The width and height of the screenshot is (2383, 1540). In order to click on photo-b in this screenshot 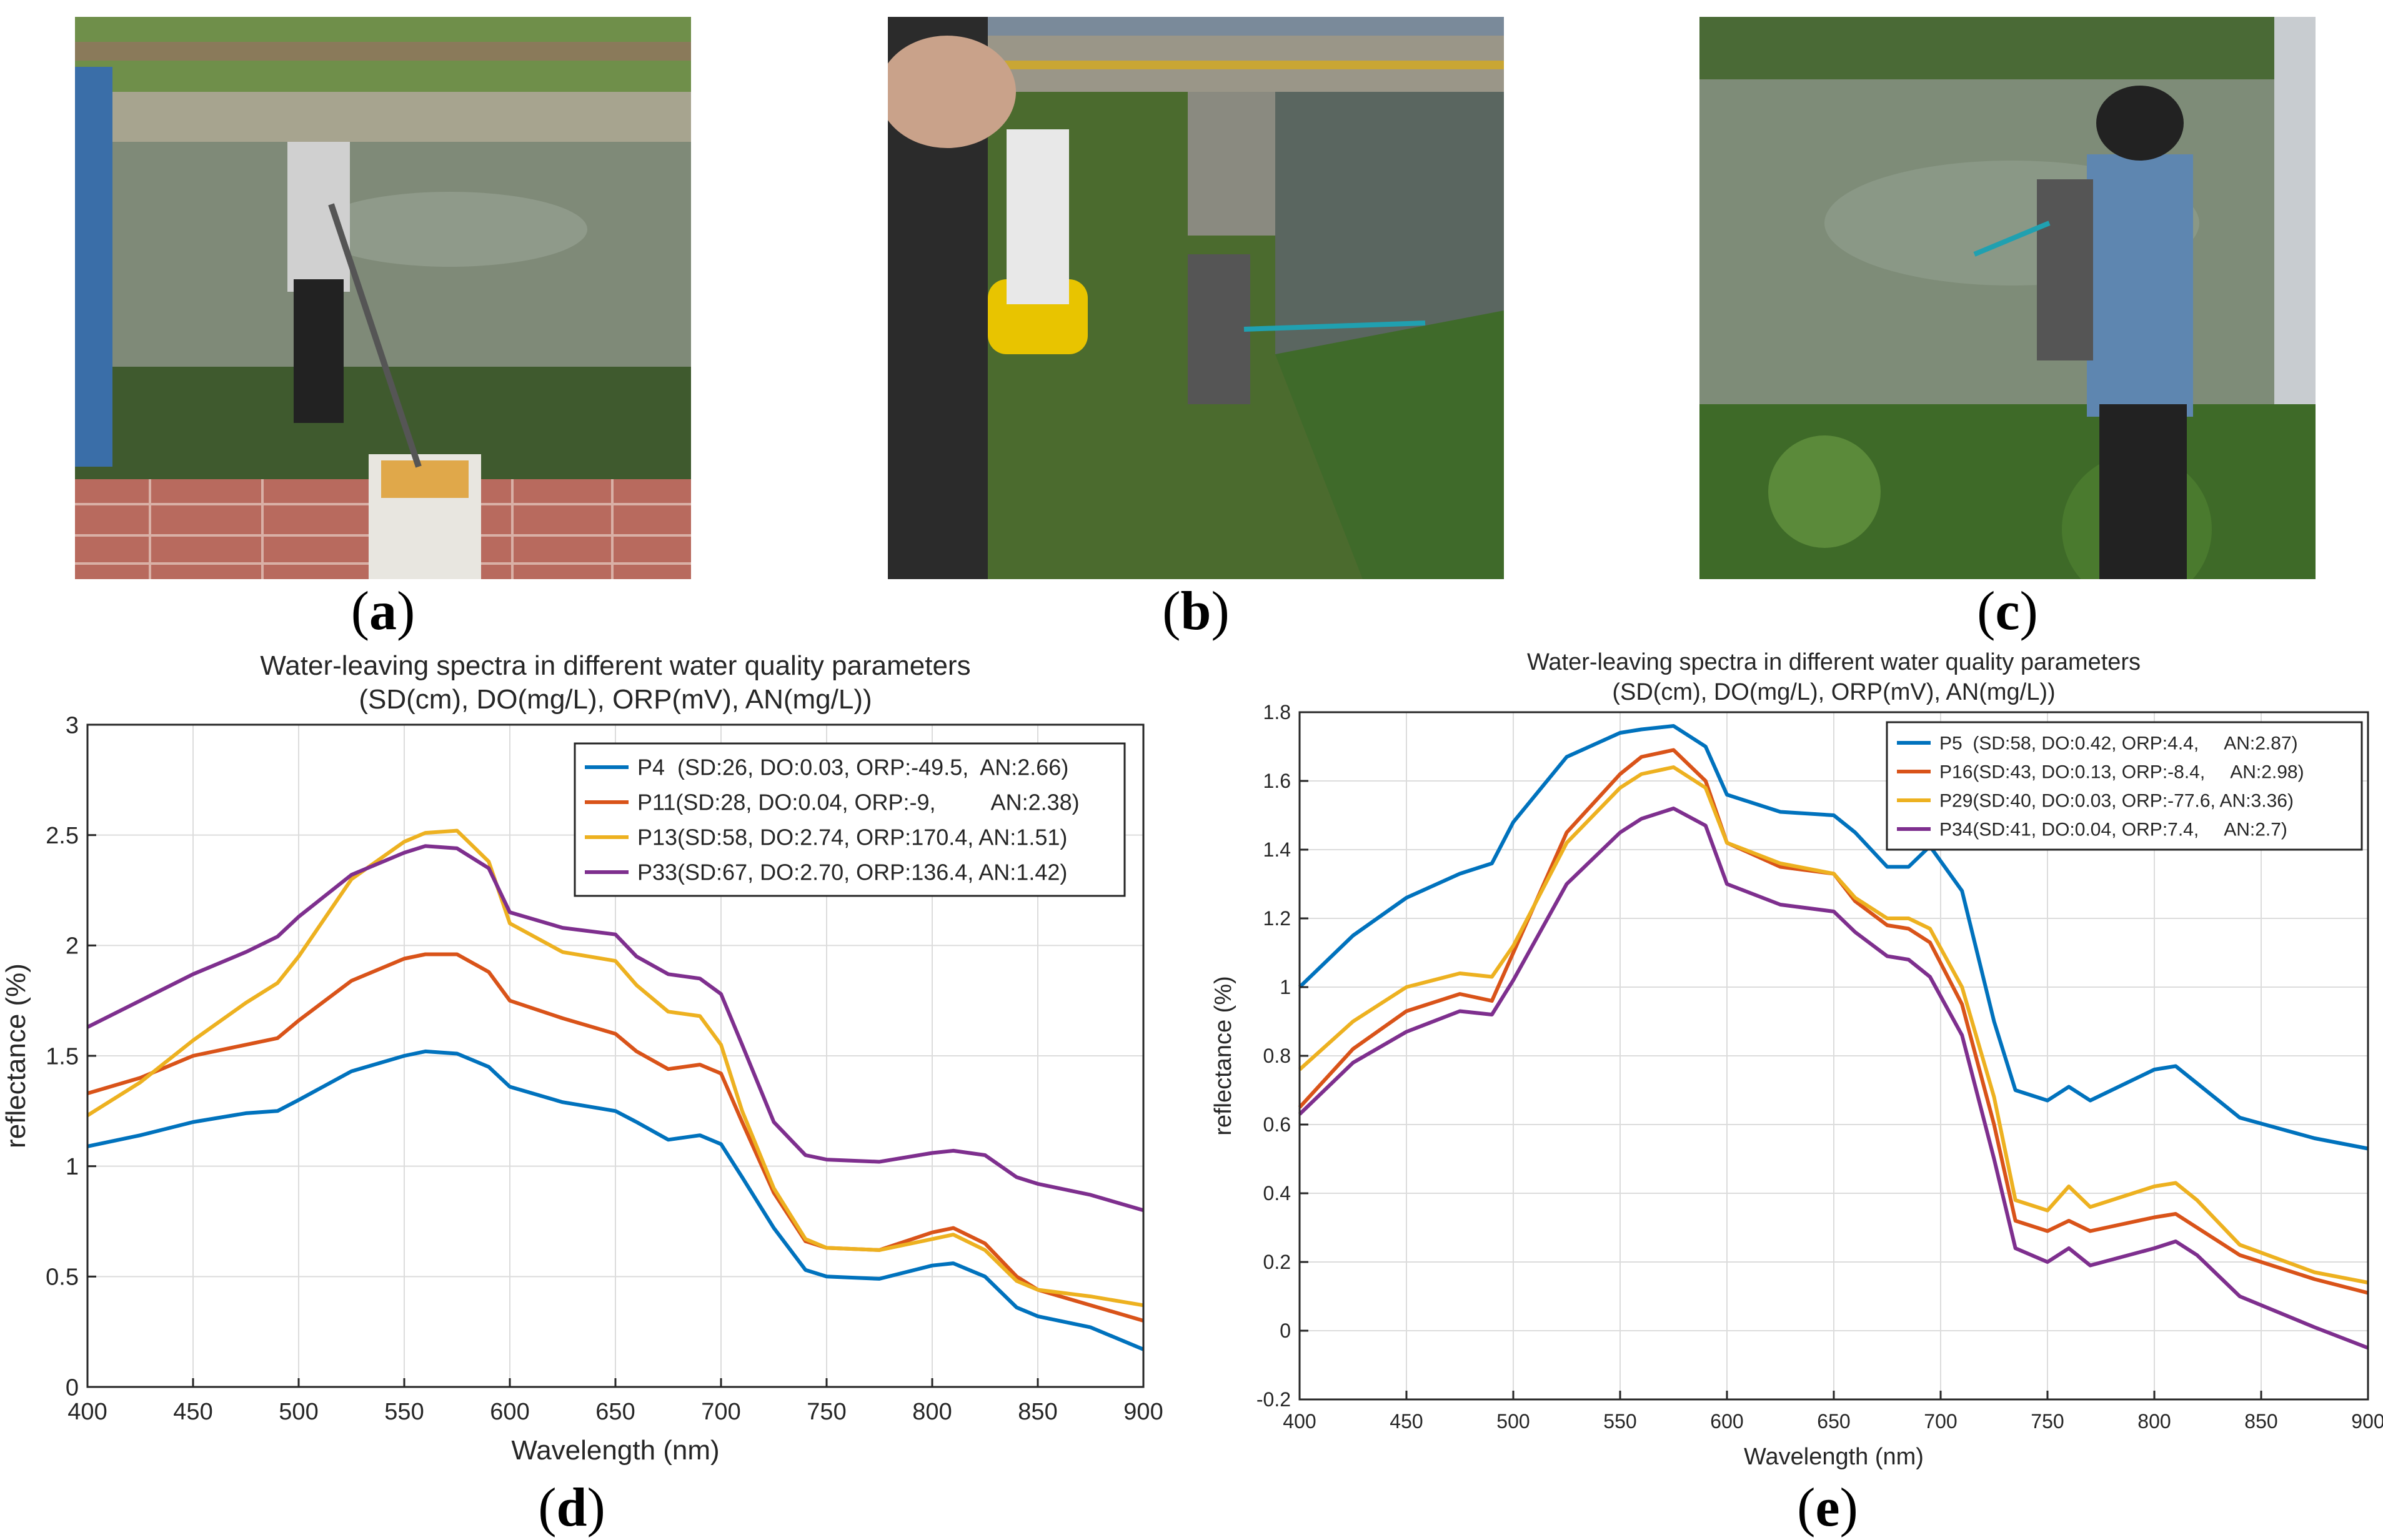, I will do `click(1196, 298)`.